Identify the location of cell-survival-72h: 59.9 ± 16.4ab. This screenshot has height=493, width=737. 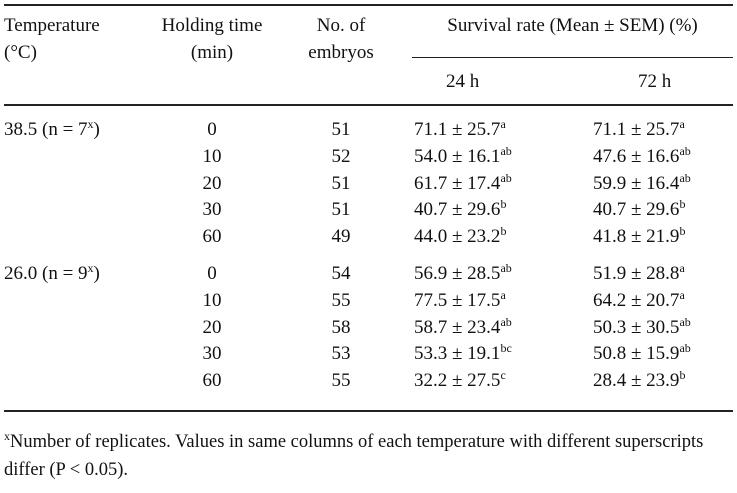
(642, 183).